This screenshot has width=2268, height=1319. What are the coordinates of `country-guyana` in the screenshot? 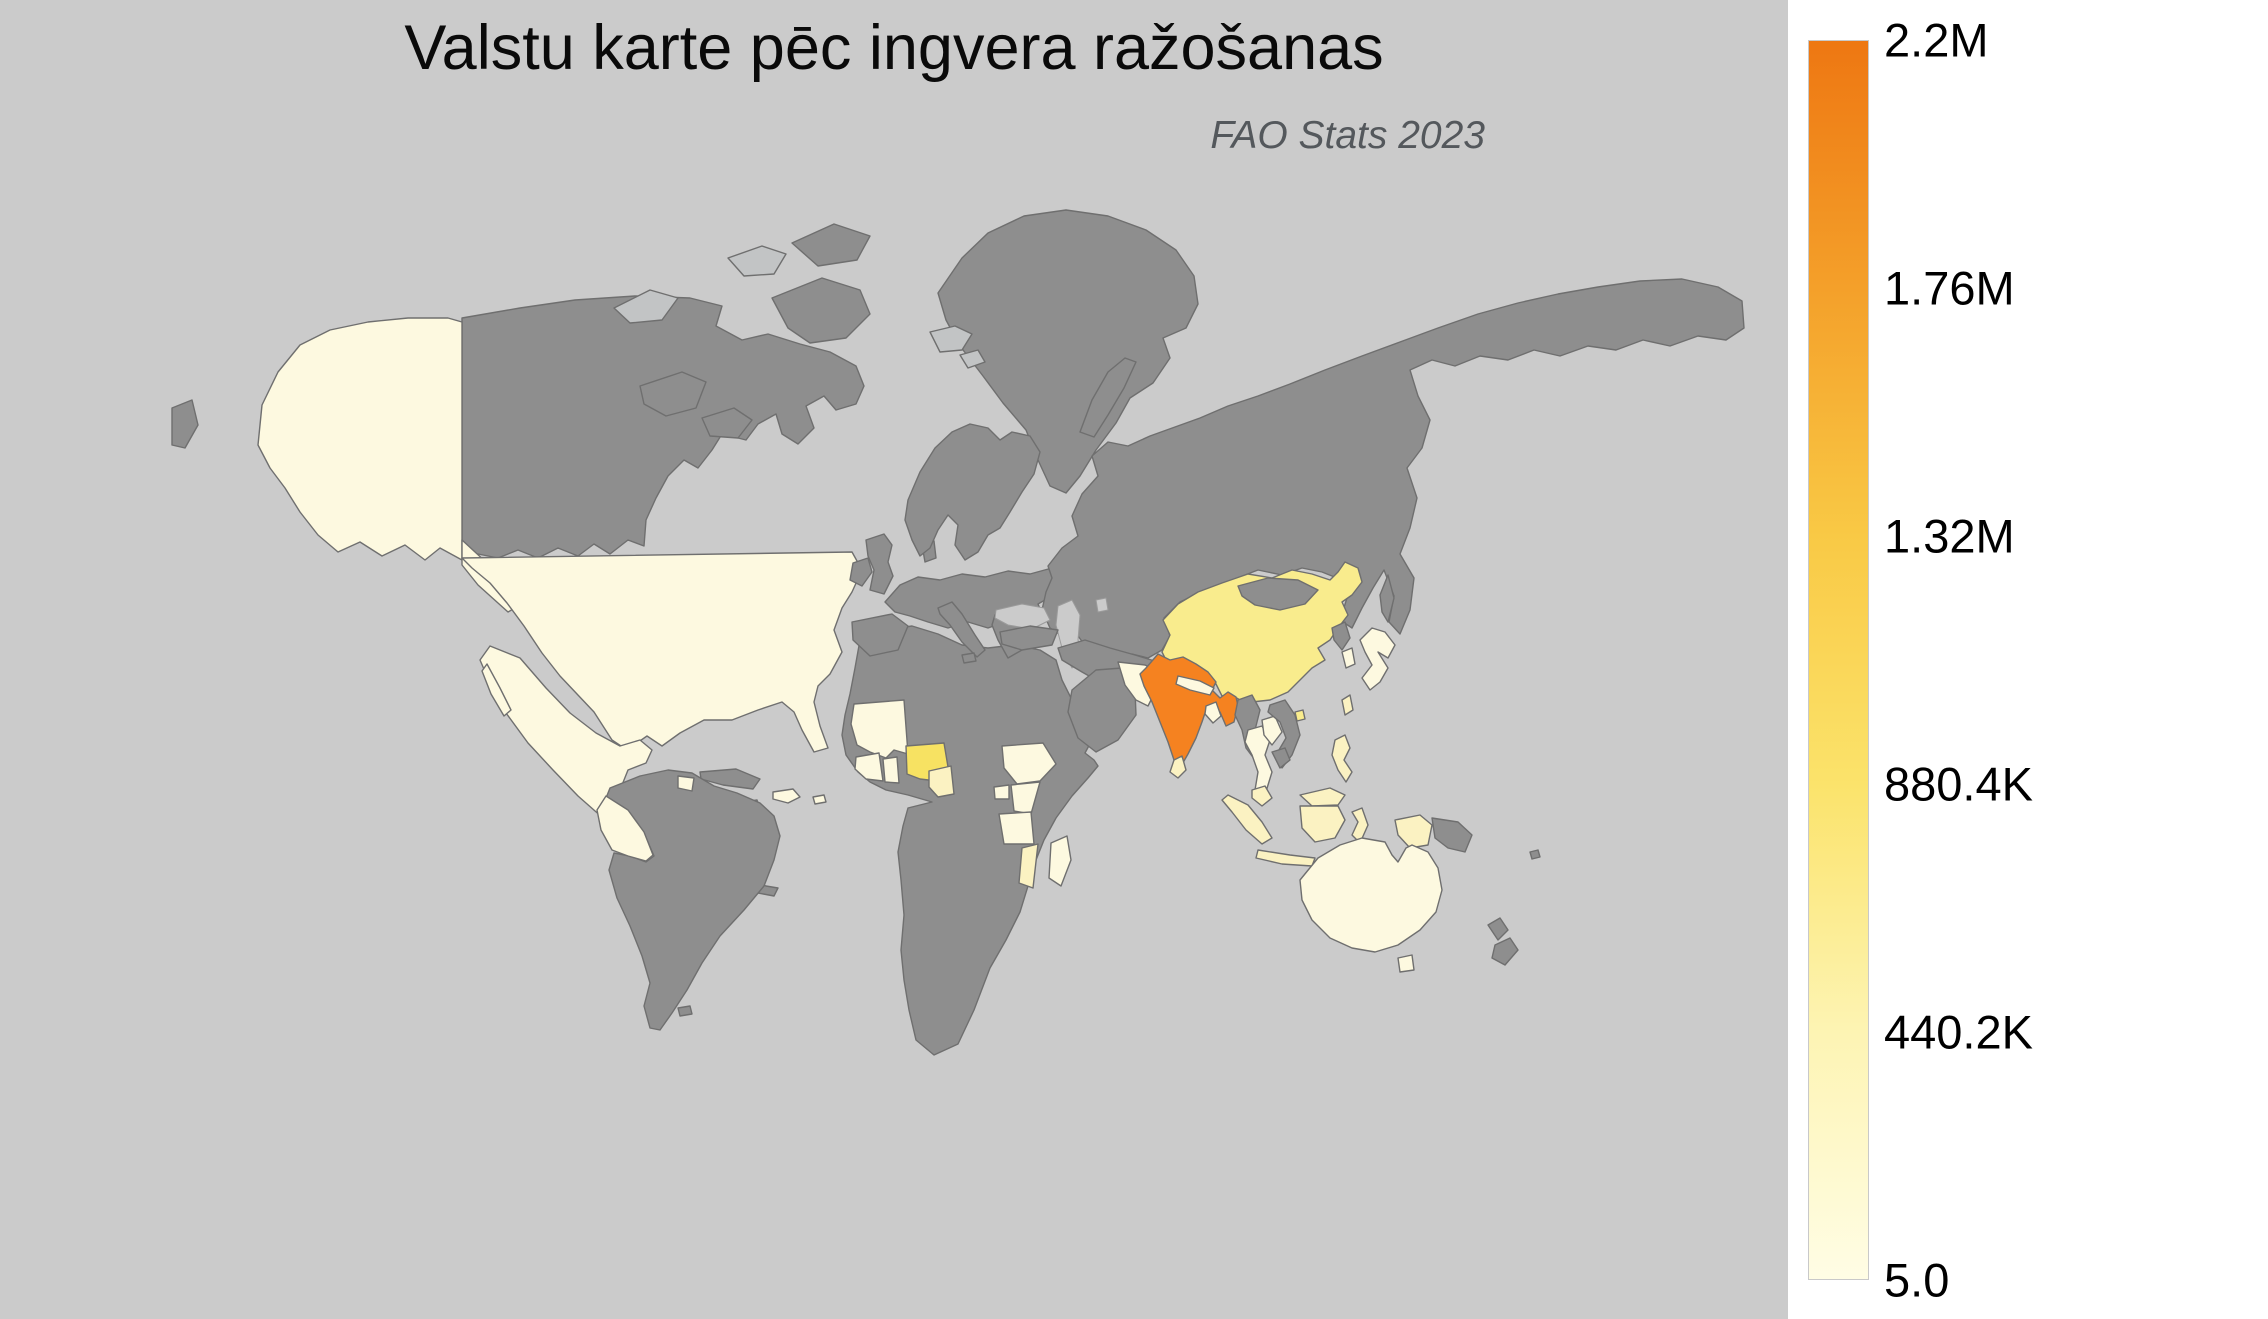 It's located at (686, 783).